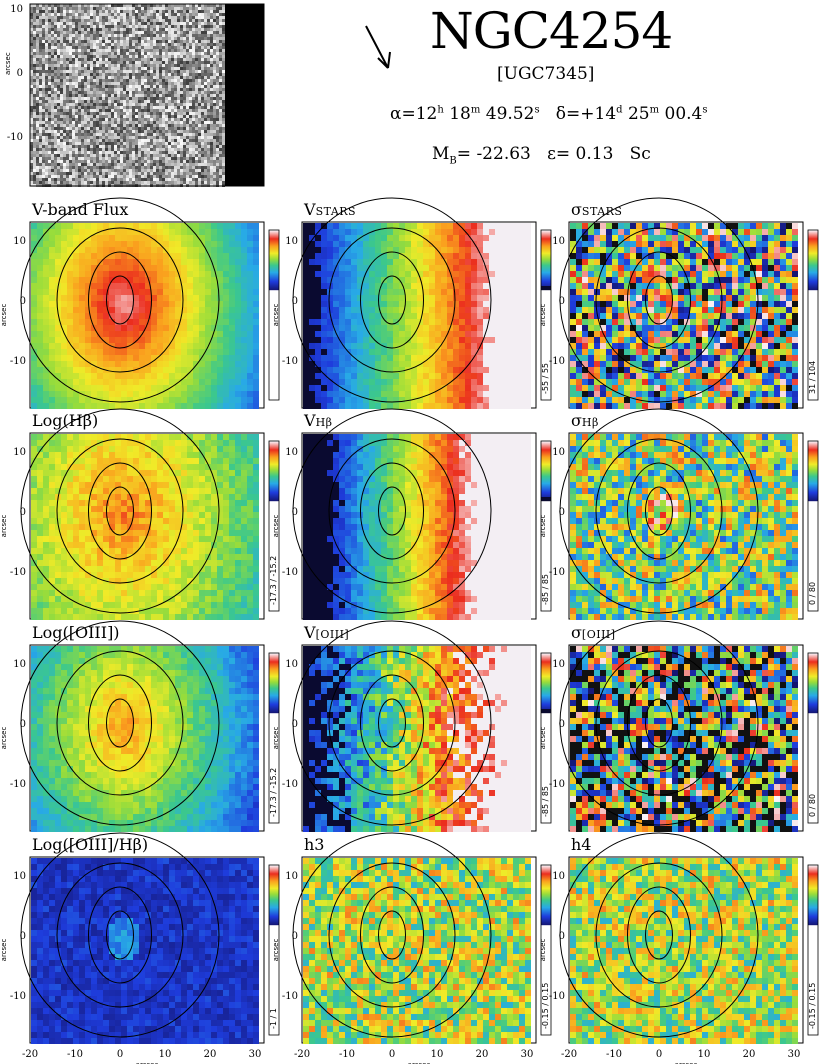 The height and width of the screenshot is (1064, 822). Describe the element at coordinates (545, 1006) in the screenshot. I see `colorbar-range: -0.15 / 0.15` at that location.